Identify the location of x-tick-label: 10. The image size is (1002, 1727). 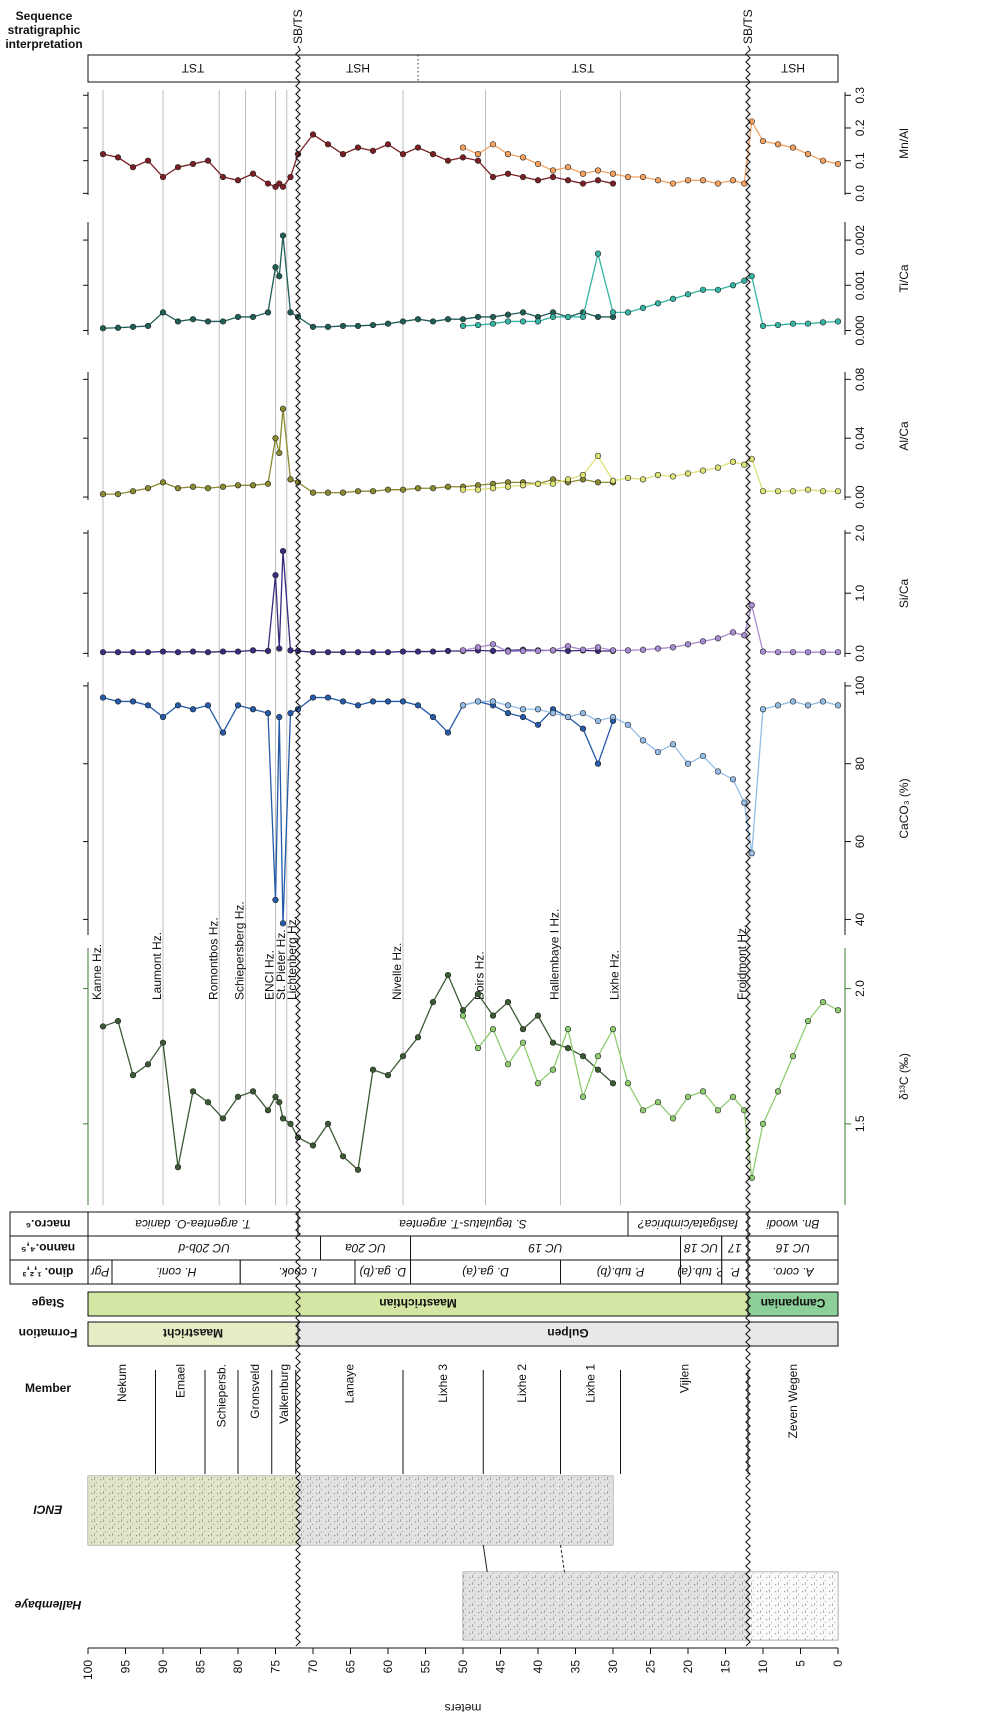
(763, 1667).